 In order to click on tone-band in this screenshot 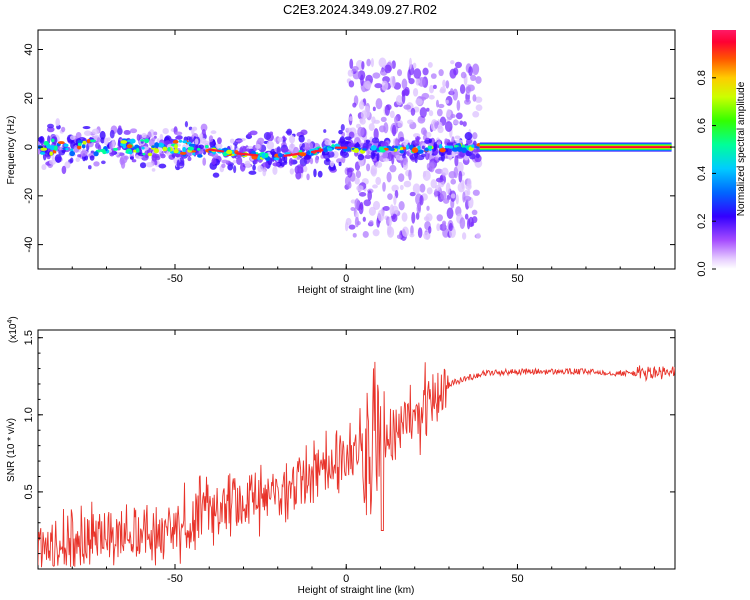, I will do `click(575, 147)`.